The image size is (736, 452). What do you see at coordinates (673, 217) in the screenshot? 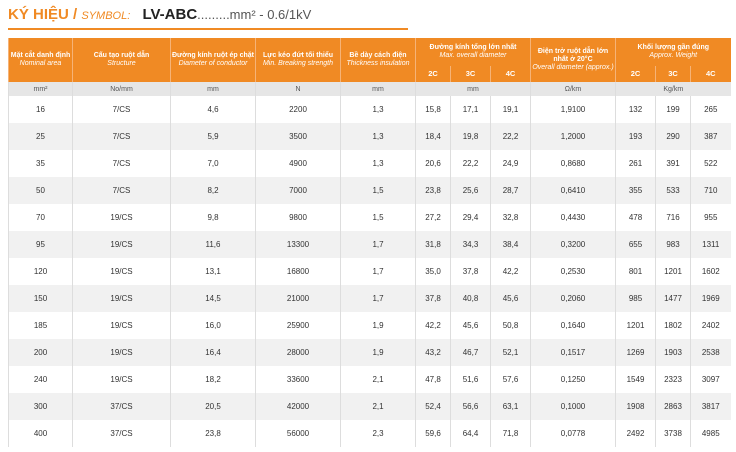
I see `cell: 716` at bounding box center [673, 217].